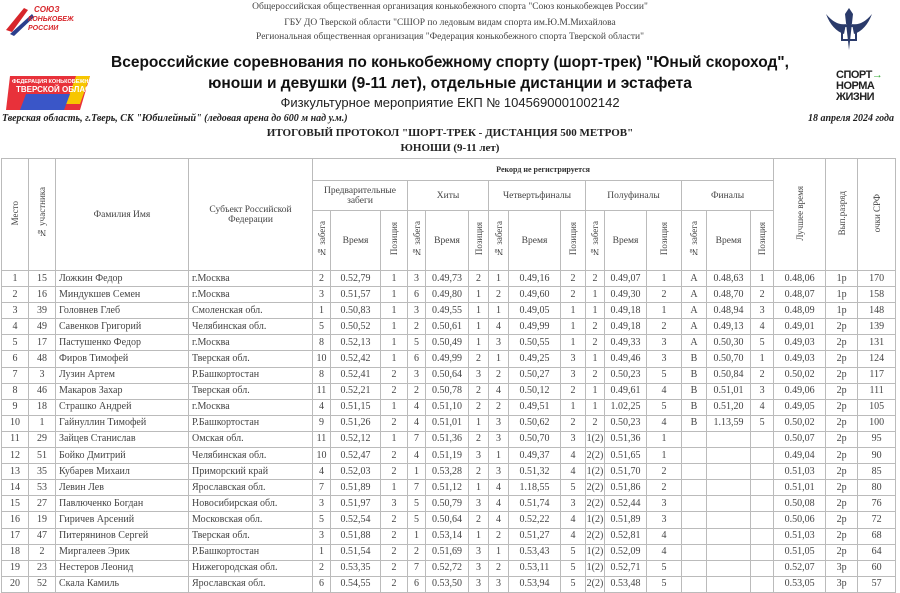  I want to click on cell-prelim-time: 0.50,83, so click(355, 311).